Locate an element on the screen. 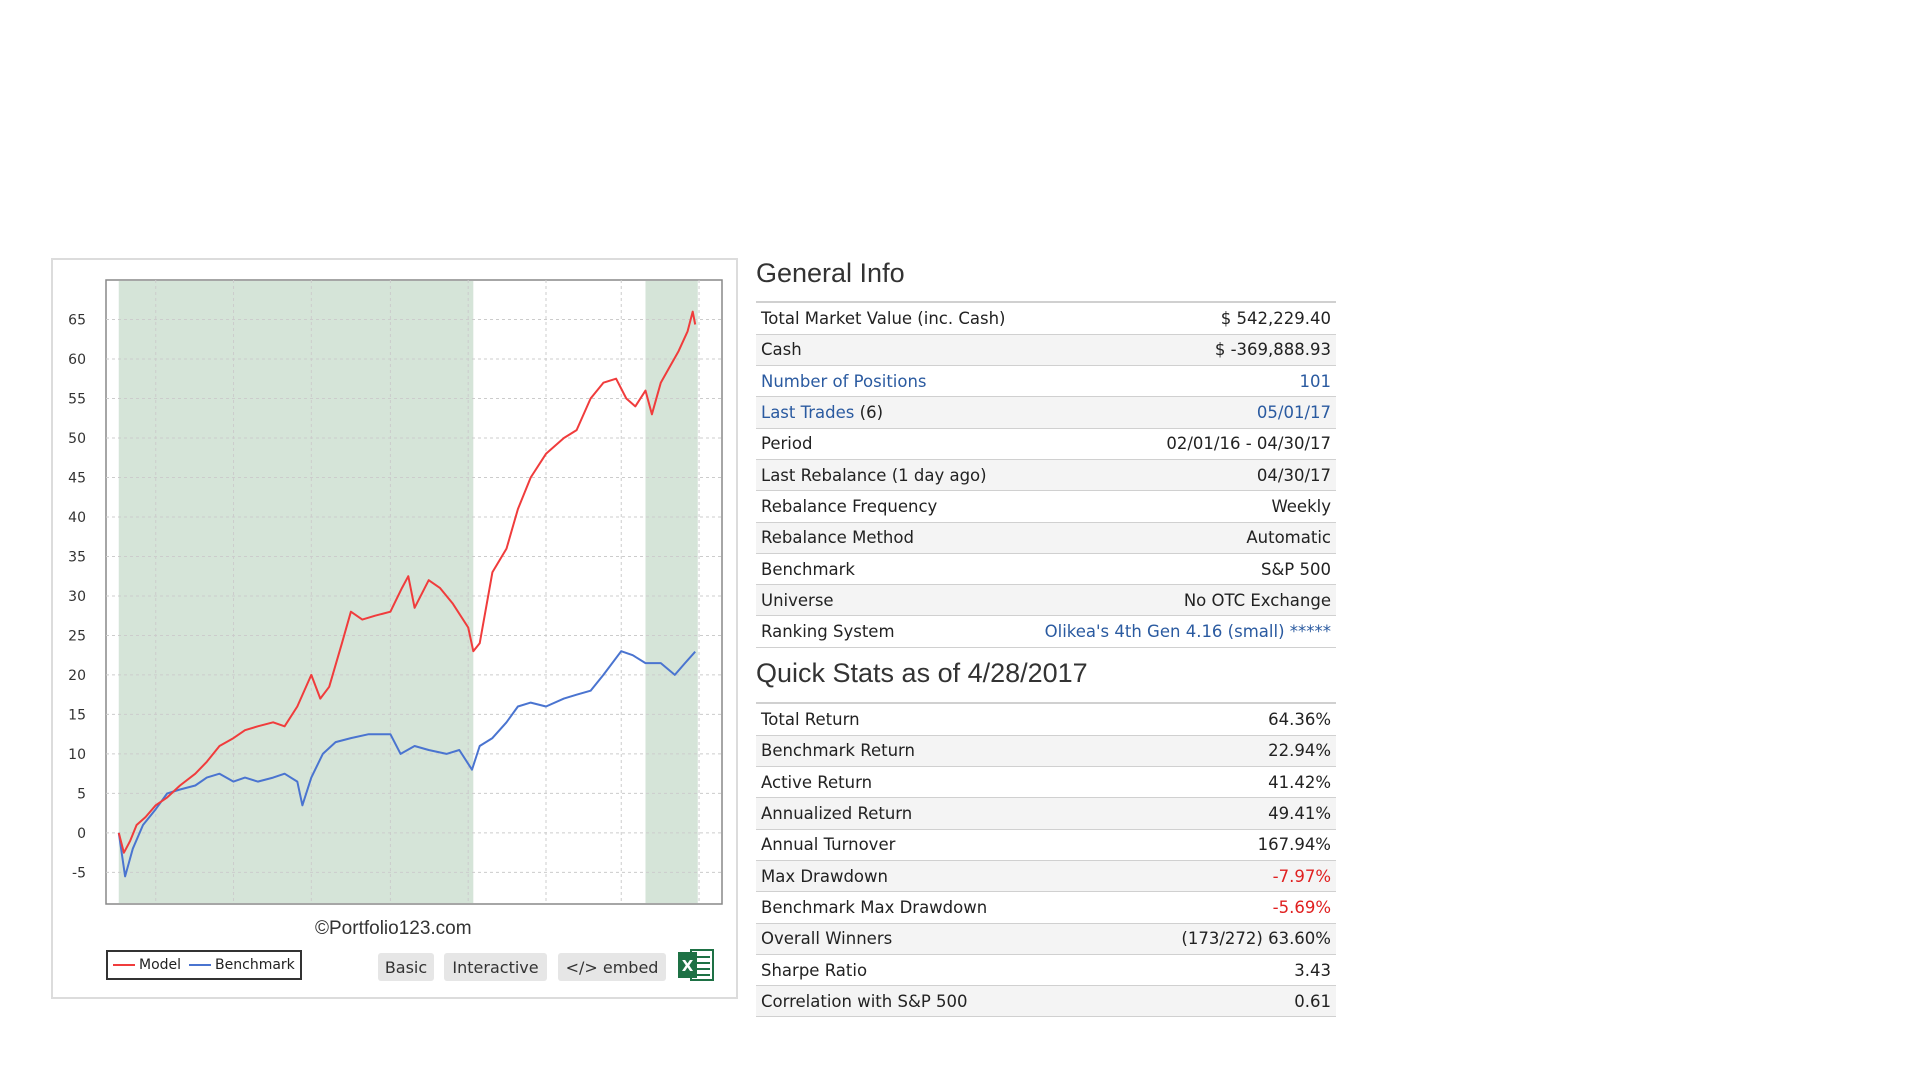  quick-stats-row-label: Max Drawdown is located at coordinates (824, 876).